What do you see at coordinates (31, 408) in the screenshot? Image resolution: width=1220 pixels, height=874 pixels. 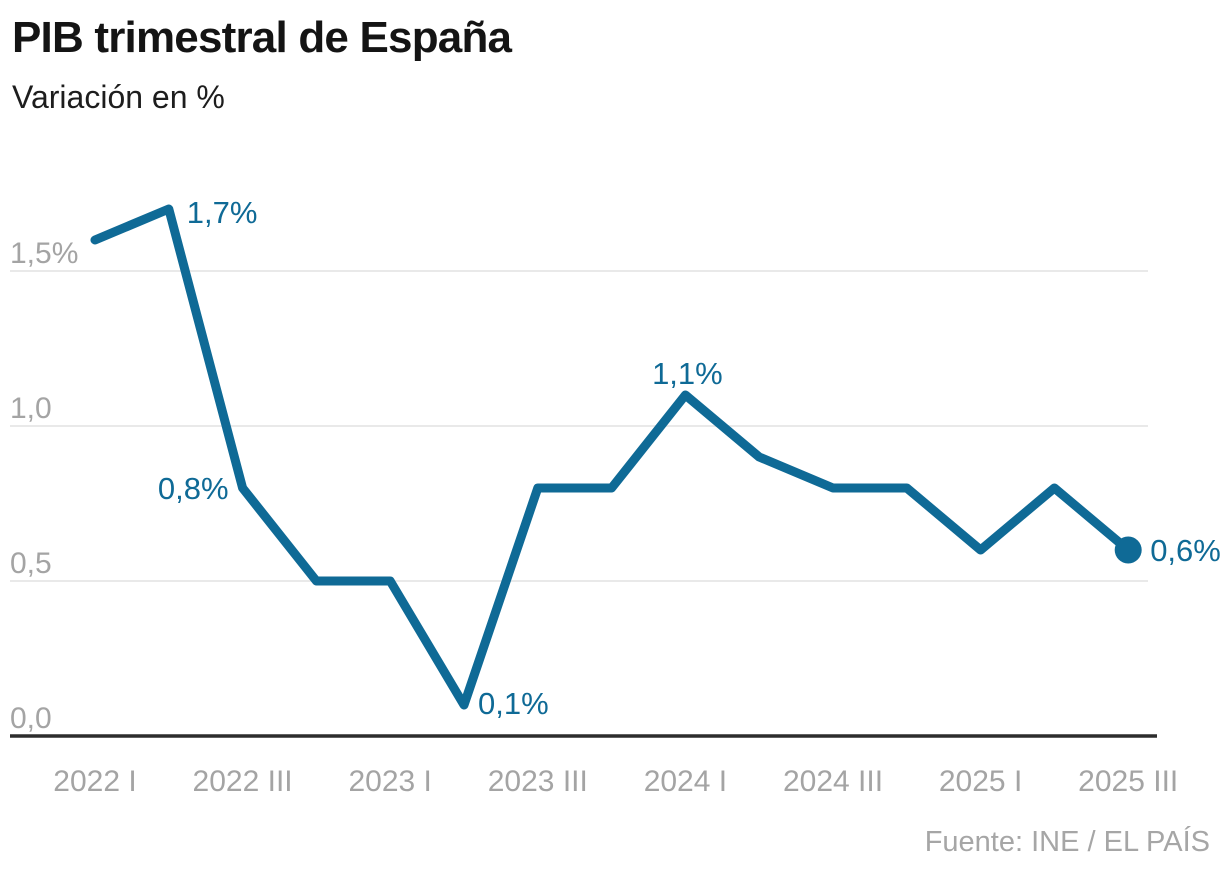 I see `y-tick-label: 1,0` at bounding box center [31, 408].